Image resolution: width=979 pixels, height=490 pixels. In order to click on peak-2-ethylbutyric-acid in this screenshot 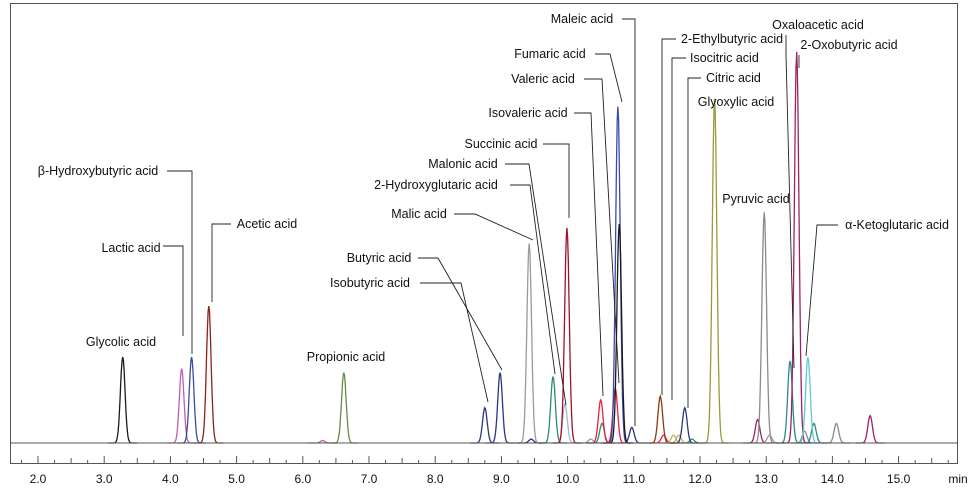, I will do `click(660, 419)`.